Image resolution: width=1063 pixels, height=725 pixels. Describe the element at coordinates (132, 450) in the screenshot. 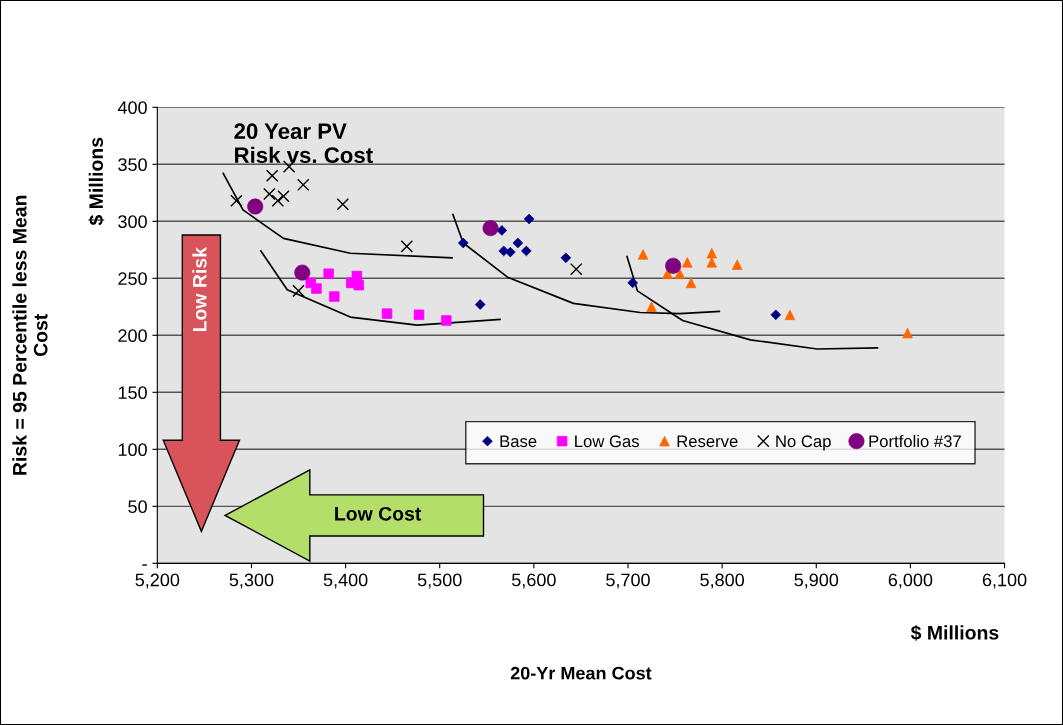

I see `y-tick-label: 100` at that location.